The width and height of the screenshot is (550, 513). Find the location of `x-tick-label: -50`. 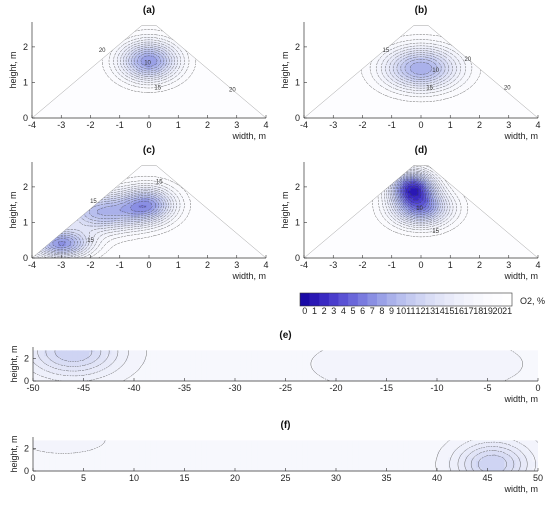

x-tick-label: -50 is located at coordinates (32, 388).